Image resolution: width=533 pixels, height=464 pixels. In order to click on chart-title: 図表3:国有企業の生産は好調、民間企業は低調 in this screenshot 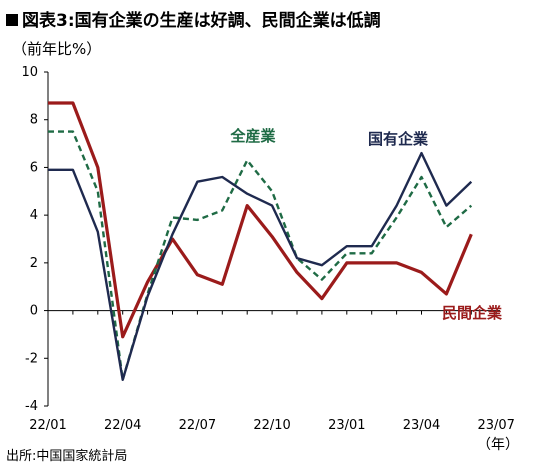, I will do `click(193, 18)`.